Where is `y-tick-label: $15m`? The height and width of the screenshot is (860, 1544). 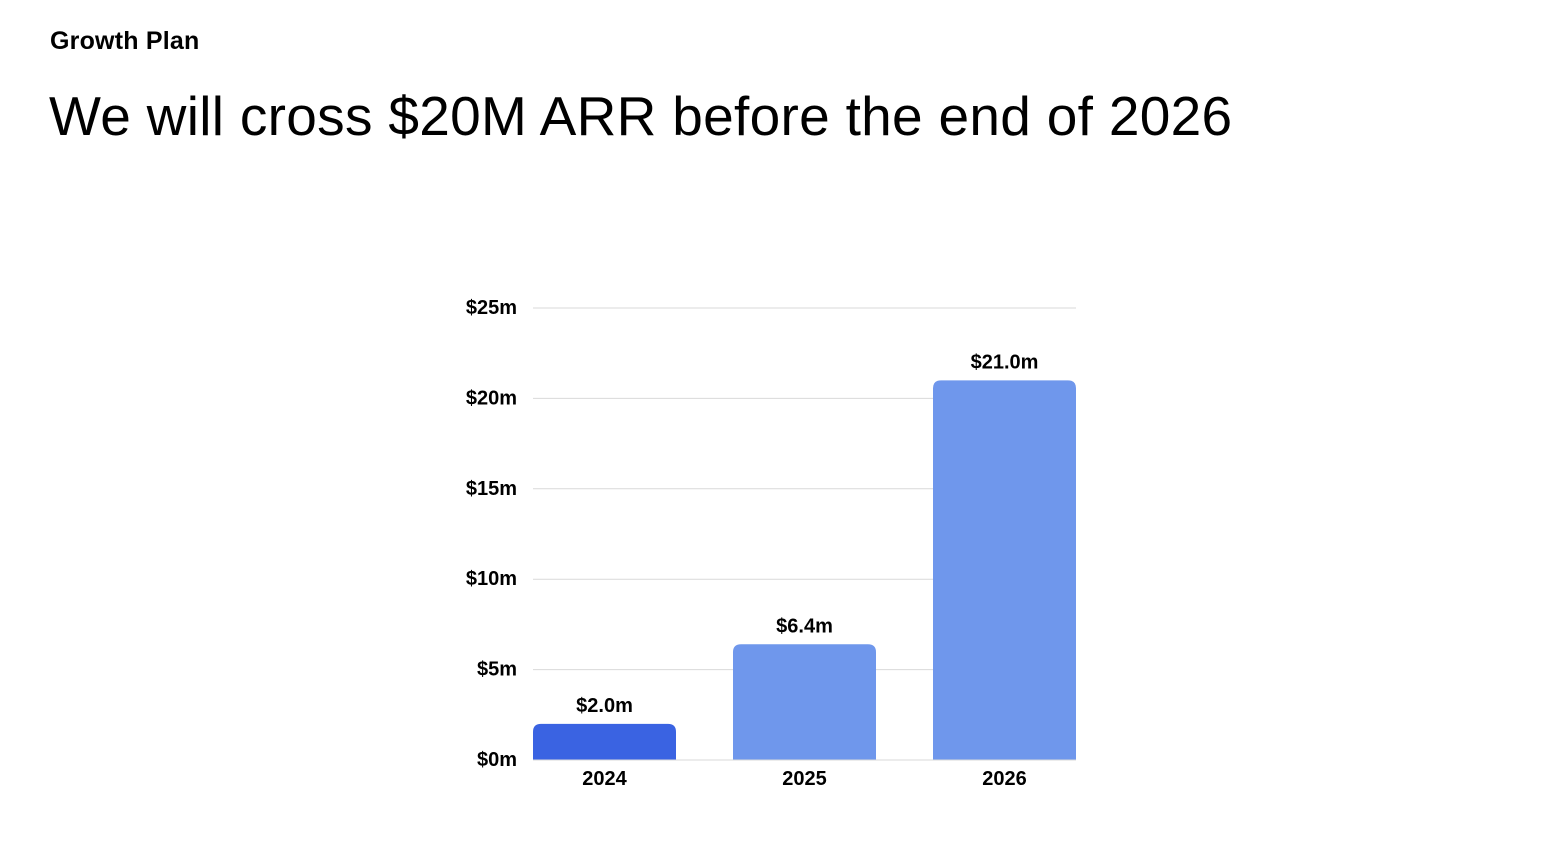
y-tick-label: $15m is located at coordinates (491, 489).